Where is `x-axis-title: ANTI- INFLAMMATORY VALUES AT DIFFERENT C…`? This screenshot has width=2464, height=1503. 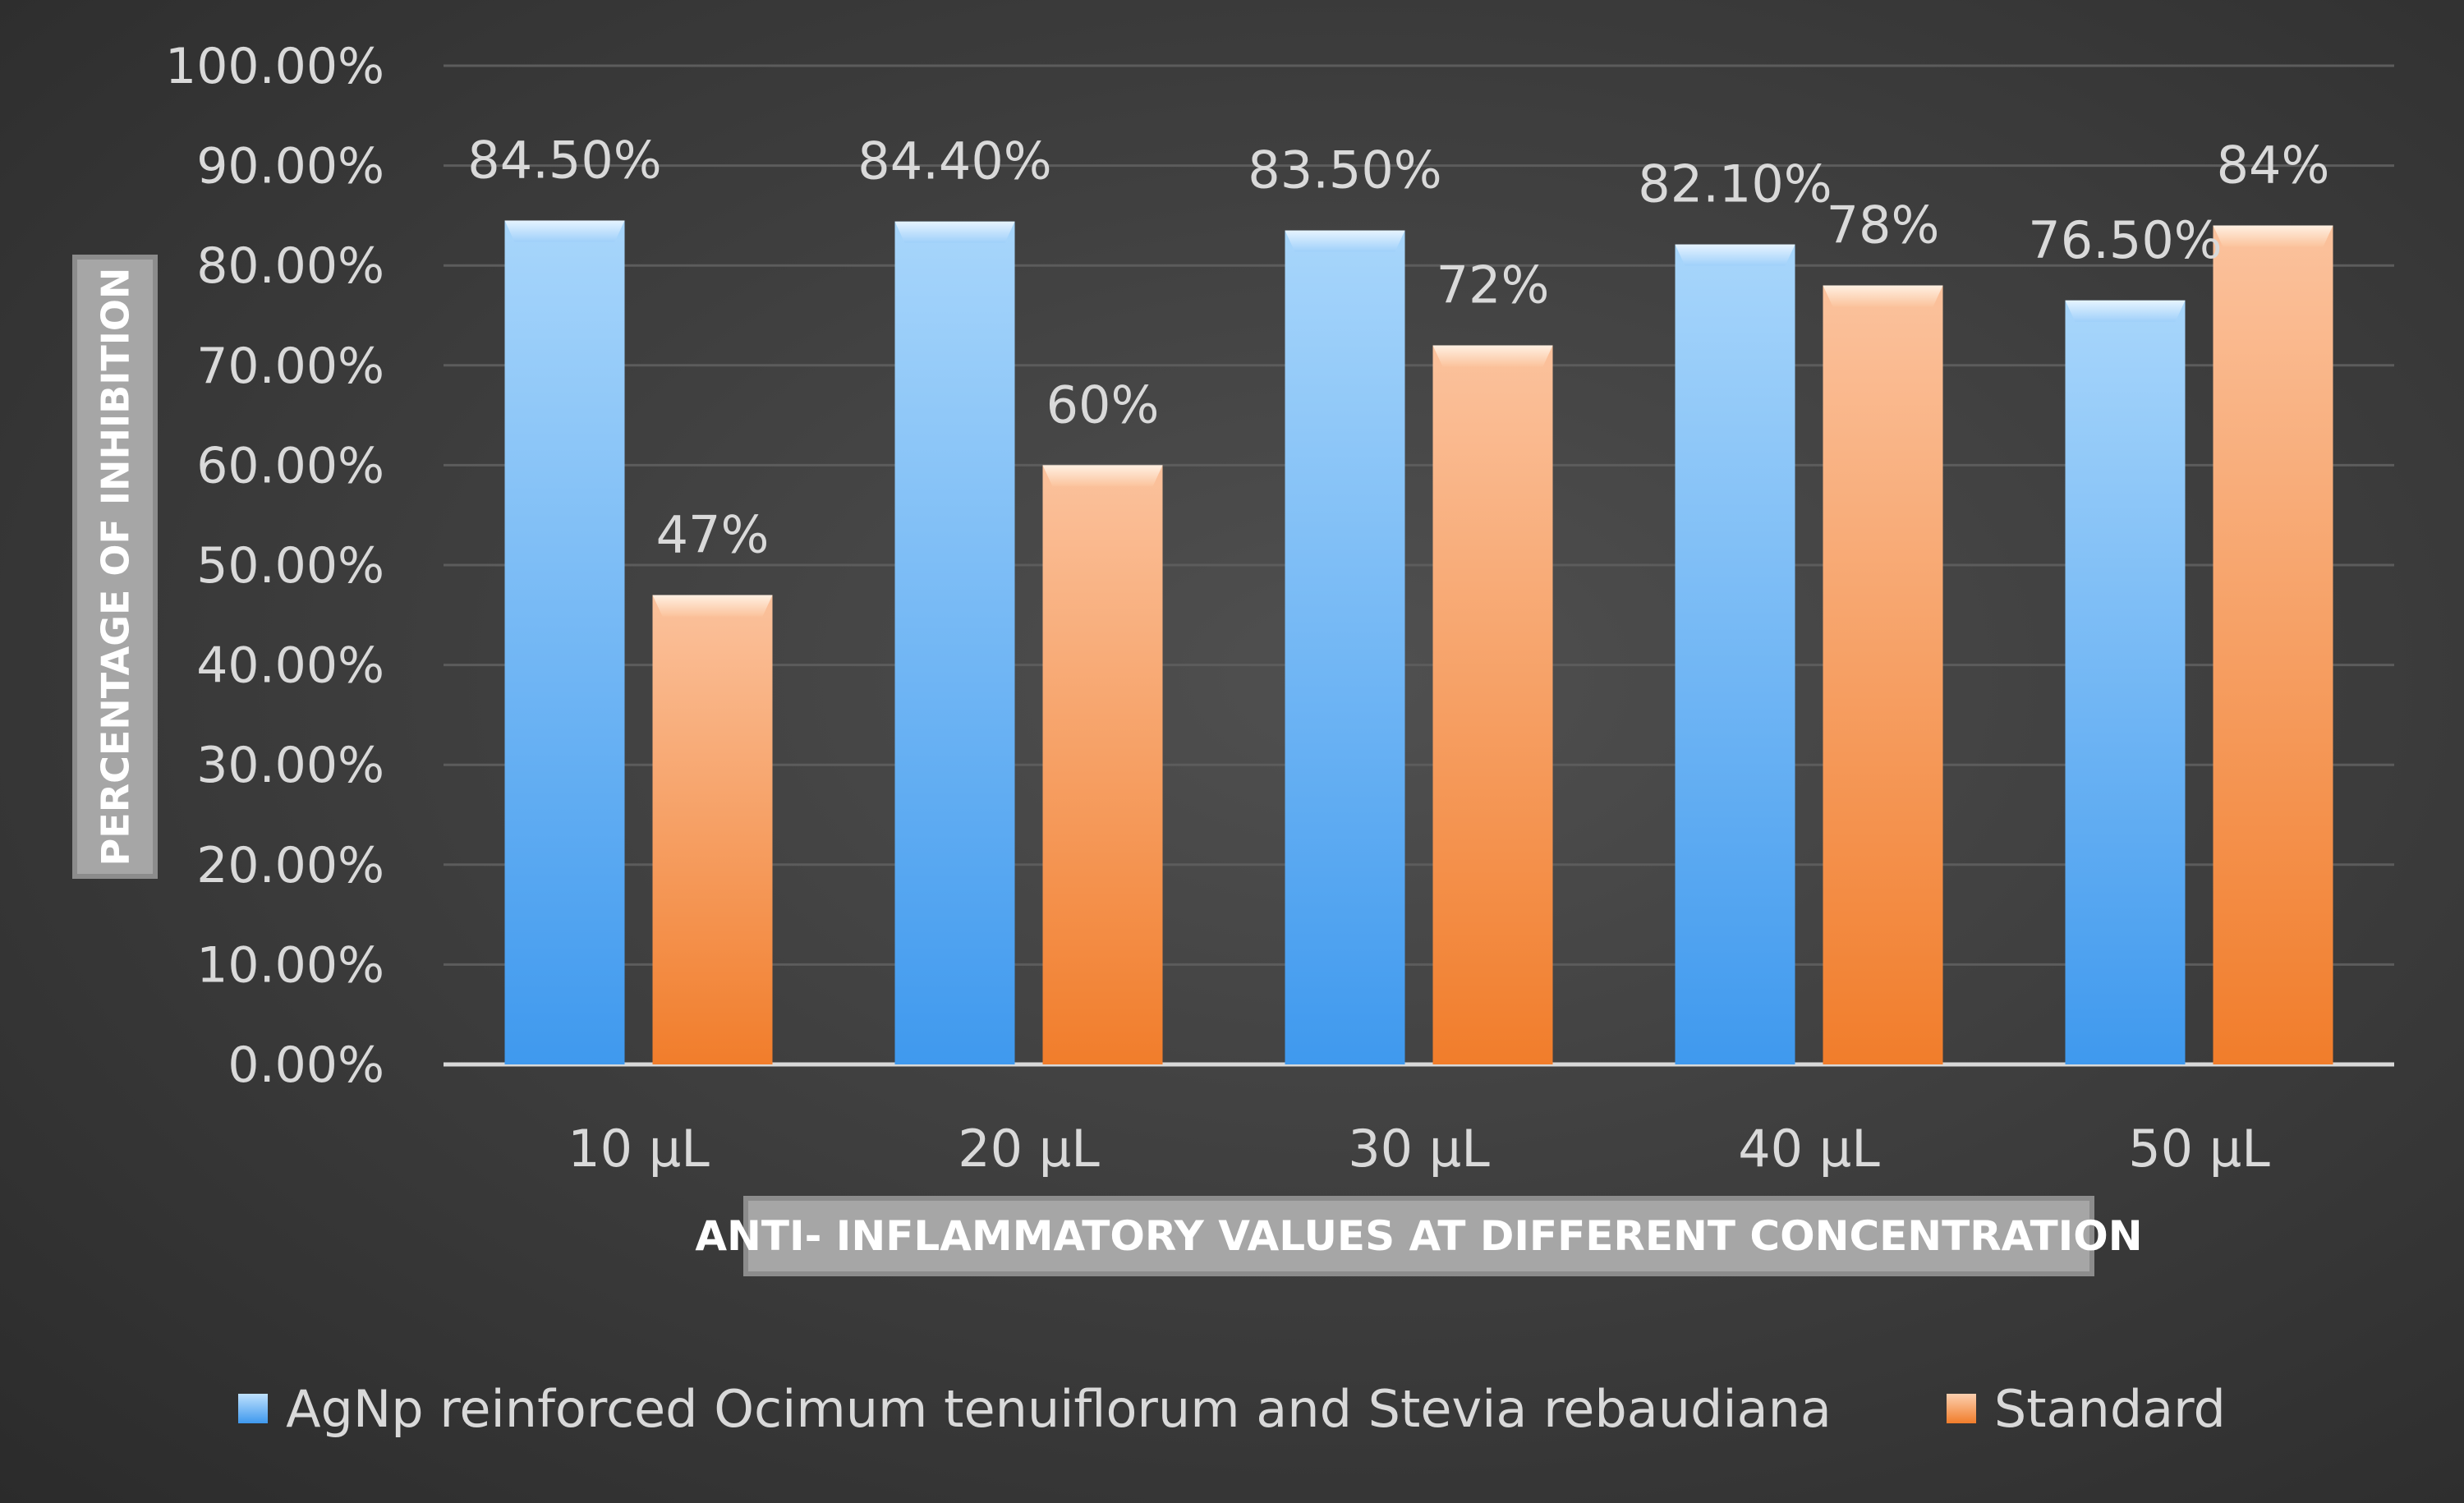 x-axis-title: ANTI- INFLAMMATORY VALUES AT DIFFERENT C… is located at coordinates (1419, 1236).